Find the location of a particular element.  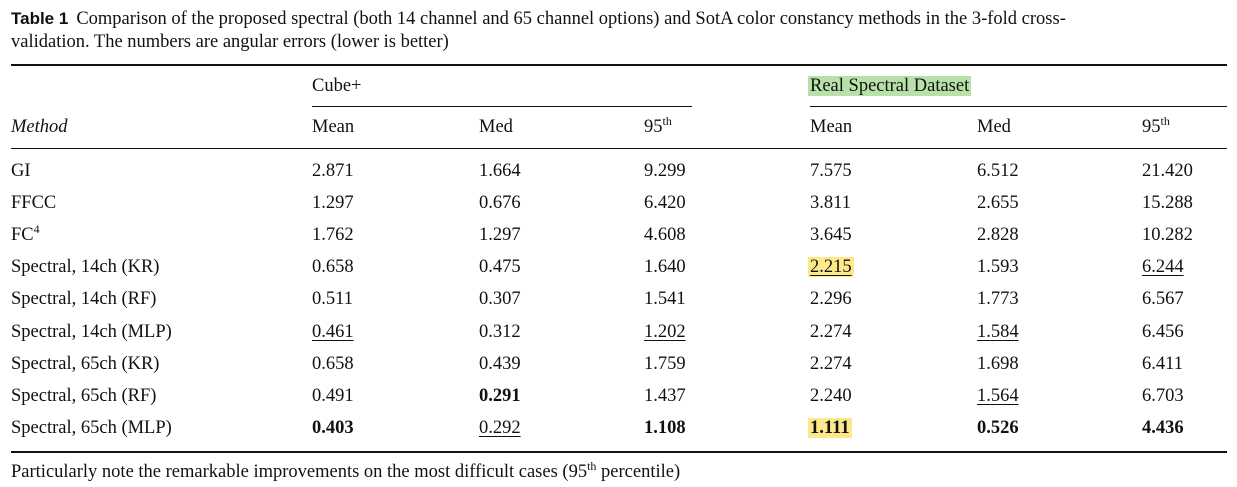

table-cell: 0.291 is located at coordinates (500, 396).